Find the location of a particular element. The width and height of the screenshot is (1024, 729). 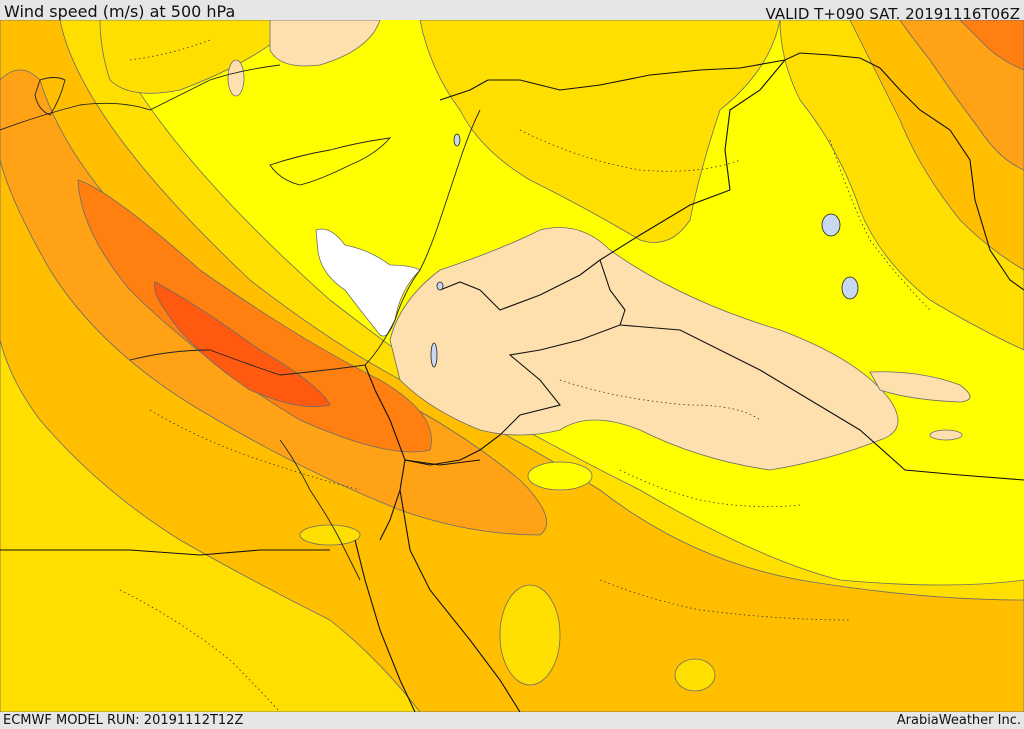

credit: ArabiaWeather Inc. is located at coordinates (958, 720).